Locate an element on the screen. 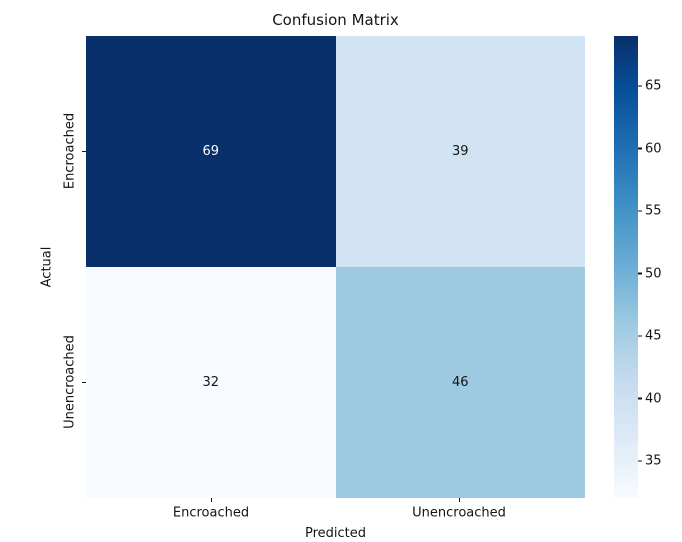 The image size is (682, 542). chart-title: Confusion Matrix is located at coordinates (335, 20).